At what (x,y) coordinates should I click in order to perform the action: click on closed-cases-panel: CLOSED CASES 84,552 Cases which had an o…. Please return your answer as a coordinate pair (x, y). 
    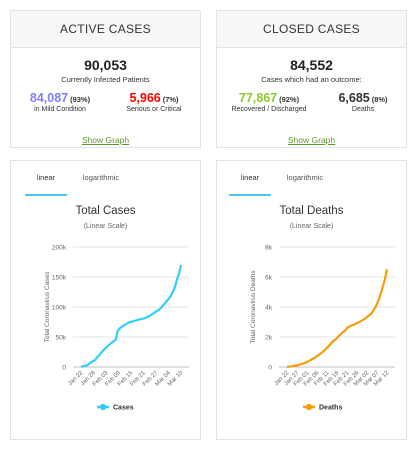
    Looking at the image, I should click on (311, 79).